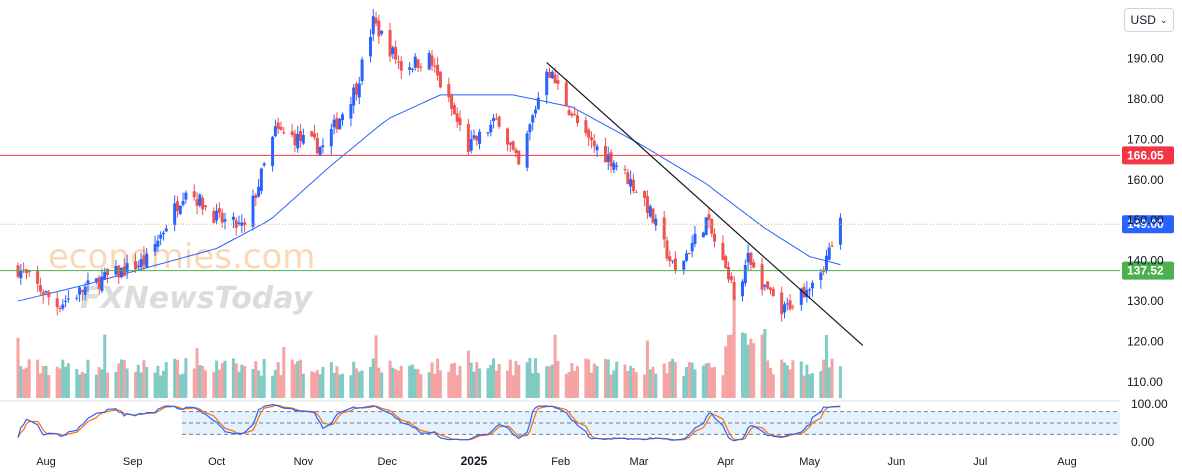 The height and width of the screenshot is (476, 1182). Describe the element at coordinates (1145, 180) in the screenshot. I see `price-tick-label: 160.00` at that location.